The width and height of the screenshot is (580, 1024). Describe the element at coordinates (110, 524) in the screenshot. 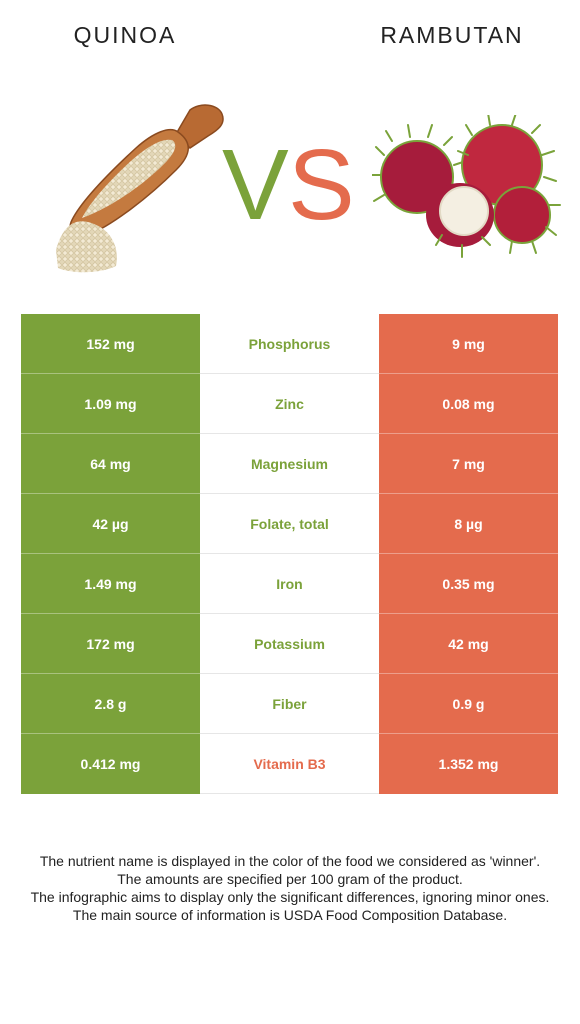

I see `quinoa-value: 42 µg` at that location.